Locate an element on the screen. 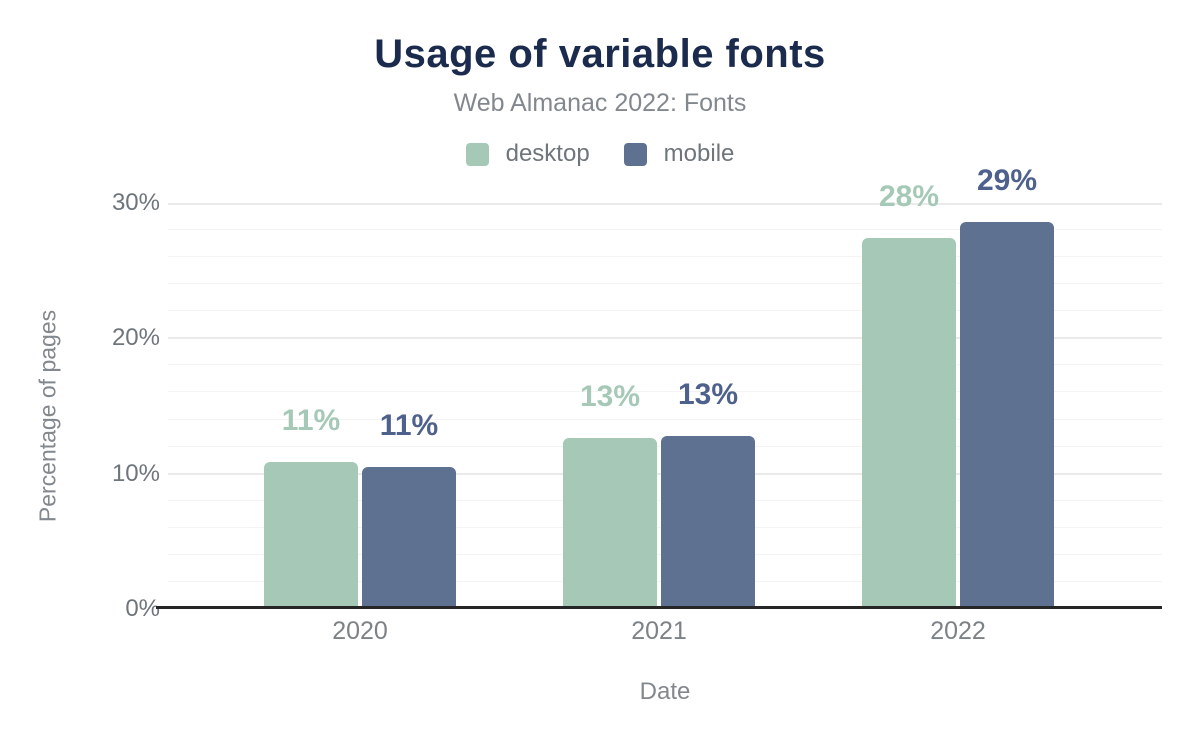  y-tick-label-20: 20% is located at coordinates (135, 338).